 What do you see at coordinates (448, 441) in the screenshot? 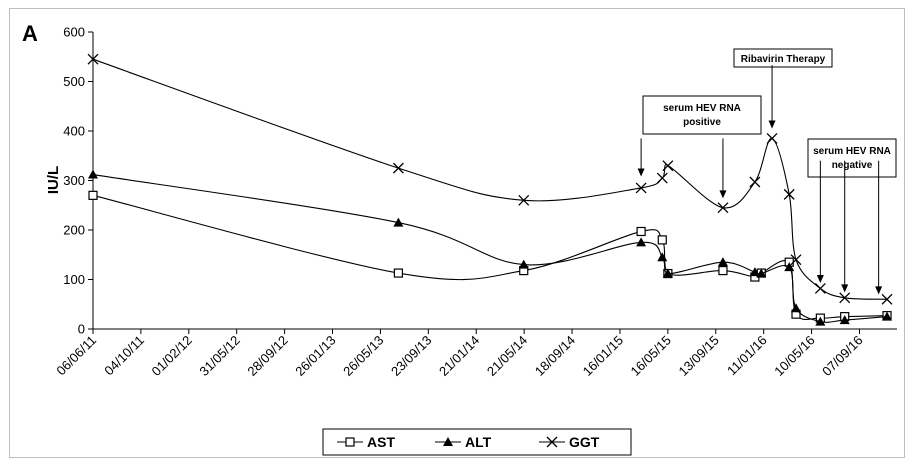
I see `legend-marker-alt` at bounding box center [448, 441].